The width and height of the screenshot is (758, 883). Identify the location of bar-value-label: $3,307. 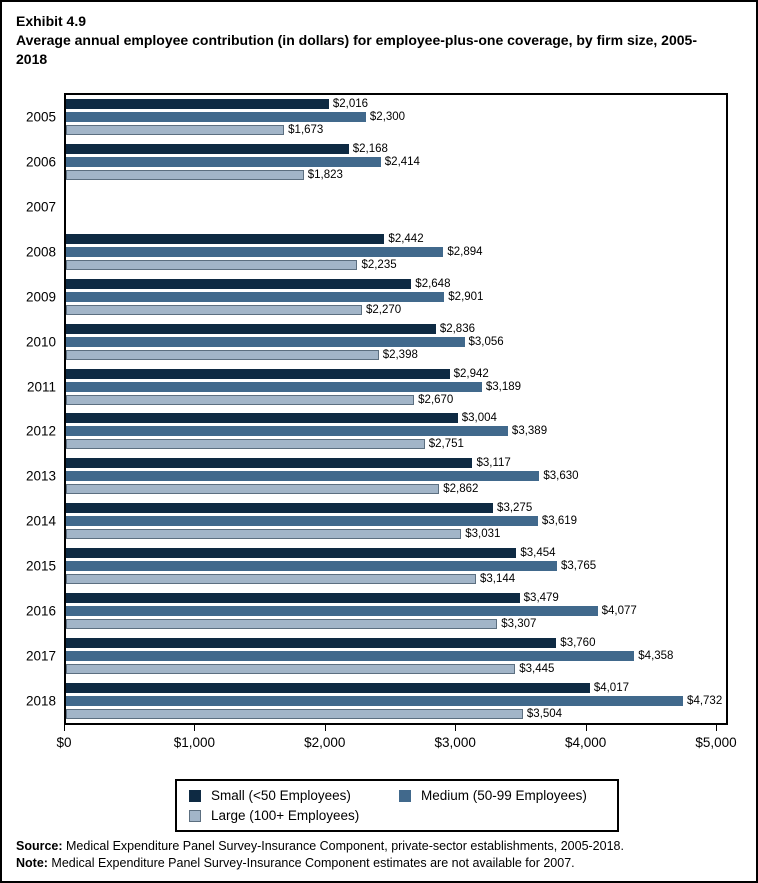
(519, 623).